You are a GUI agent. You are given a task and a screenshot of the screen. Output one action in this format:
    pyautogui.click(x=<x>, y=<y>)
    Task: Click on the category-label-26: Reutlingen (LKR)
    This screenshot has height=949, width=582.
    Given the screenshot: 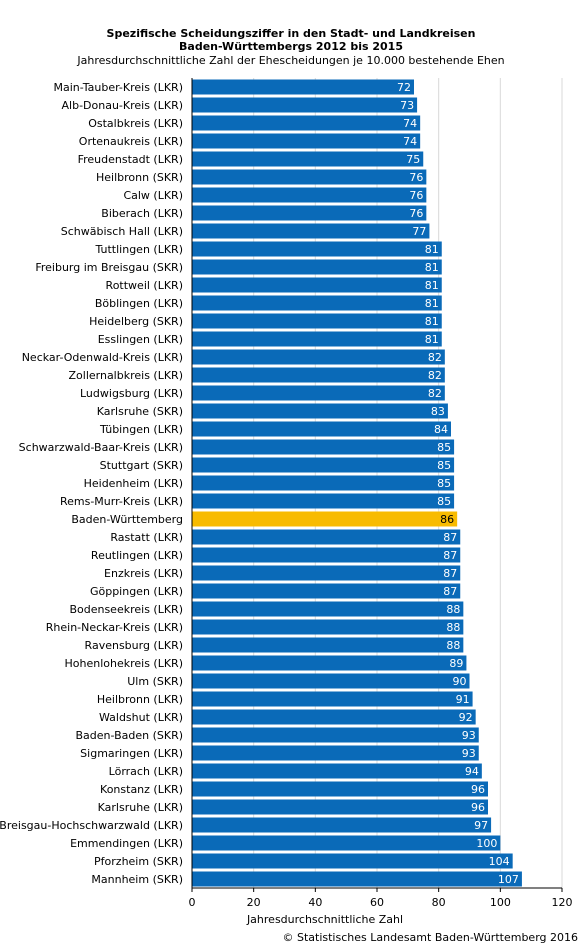 What is the action you would take?
    pyautogui.click(x=137, y=555)
    